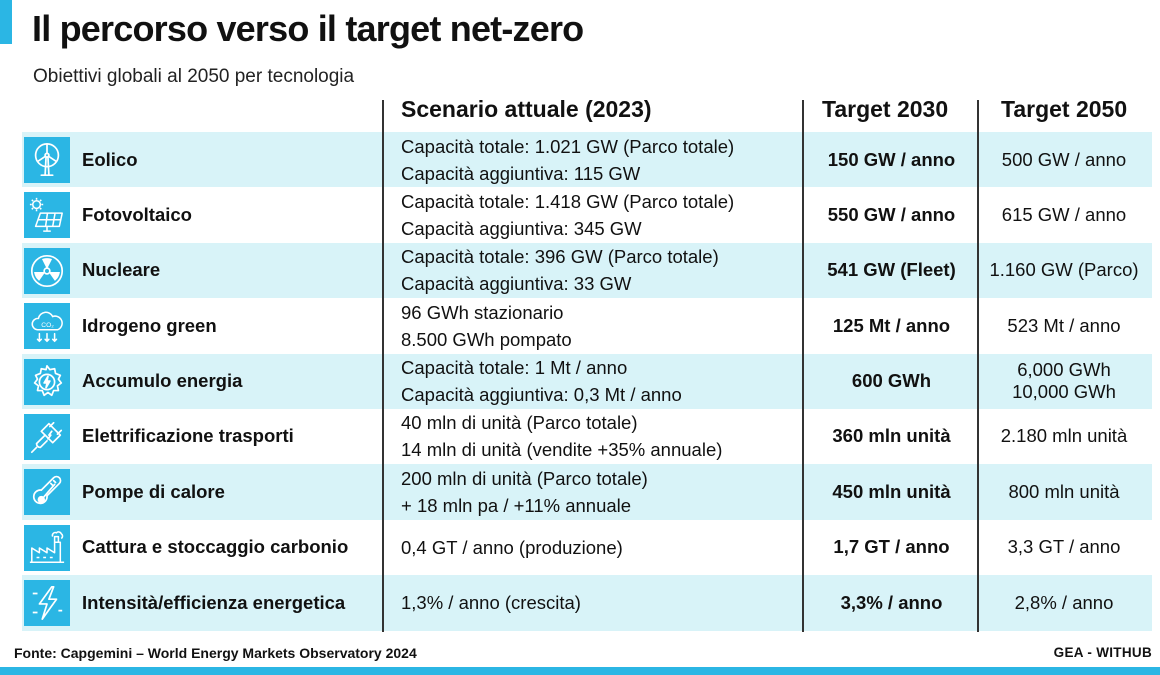  I want to click on electric-plug-icon, so click(47, 436).